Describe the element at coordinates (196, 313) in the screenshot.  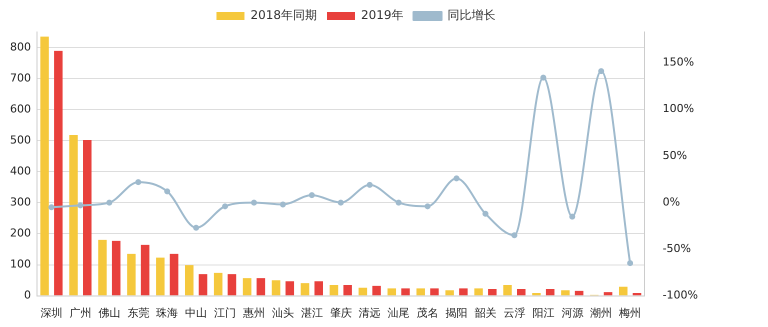
I see `x-tick-label: 中山` at that location.